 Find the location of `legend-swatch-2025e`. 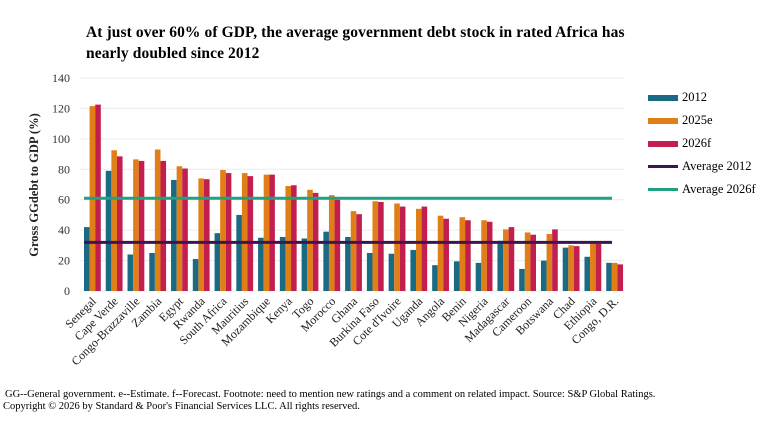

legend-swatch-2025e is located at coordinates (663, 120).